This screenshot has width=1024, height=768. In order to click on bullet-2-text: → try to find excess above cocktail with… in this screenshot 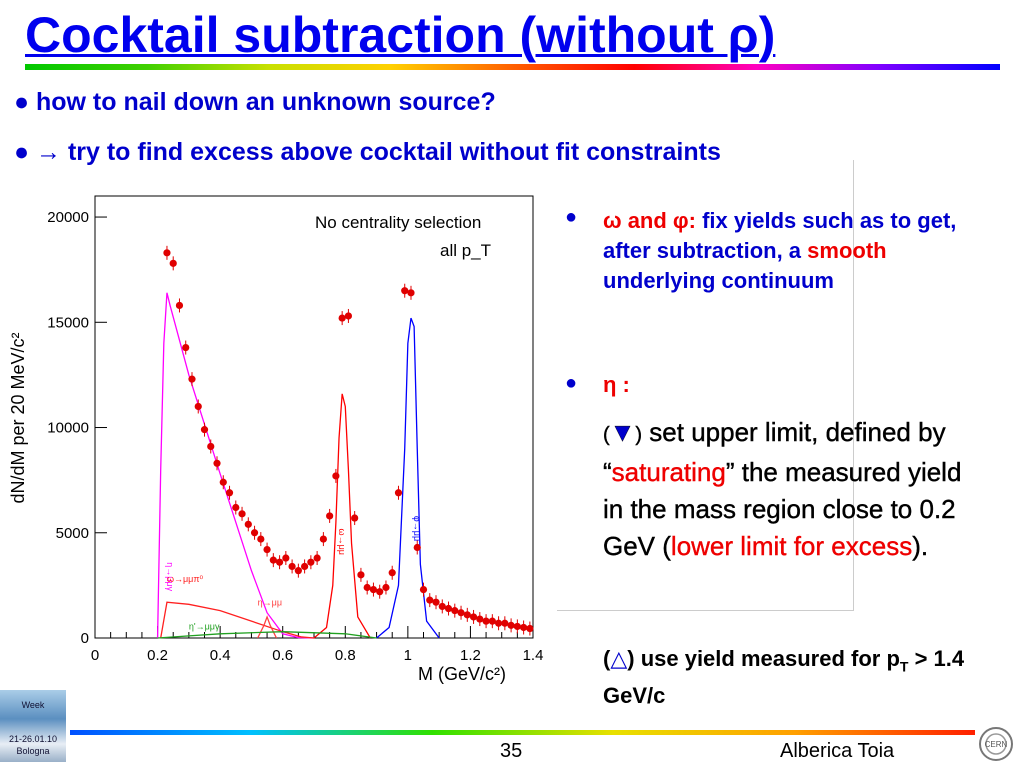, I will do `click(378, 152)`.